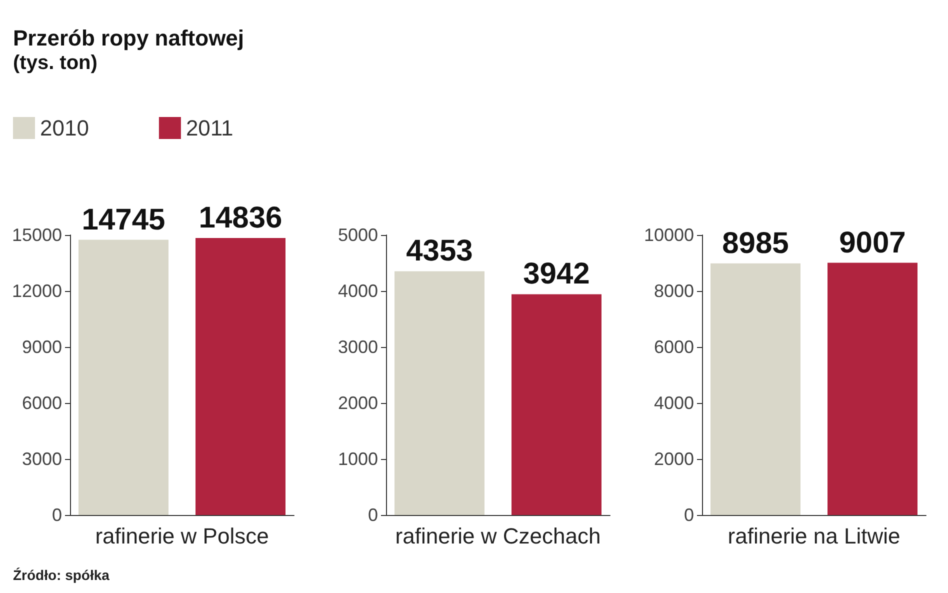  What do you see at coordinates (358, 459) in the screenshot?
I see `y-tick-label: 1000` at bounding box center [358, 459].